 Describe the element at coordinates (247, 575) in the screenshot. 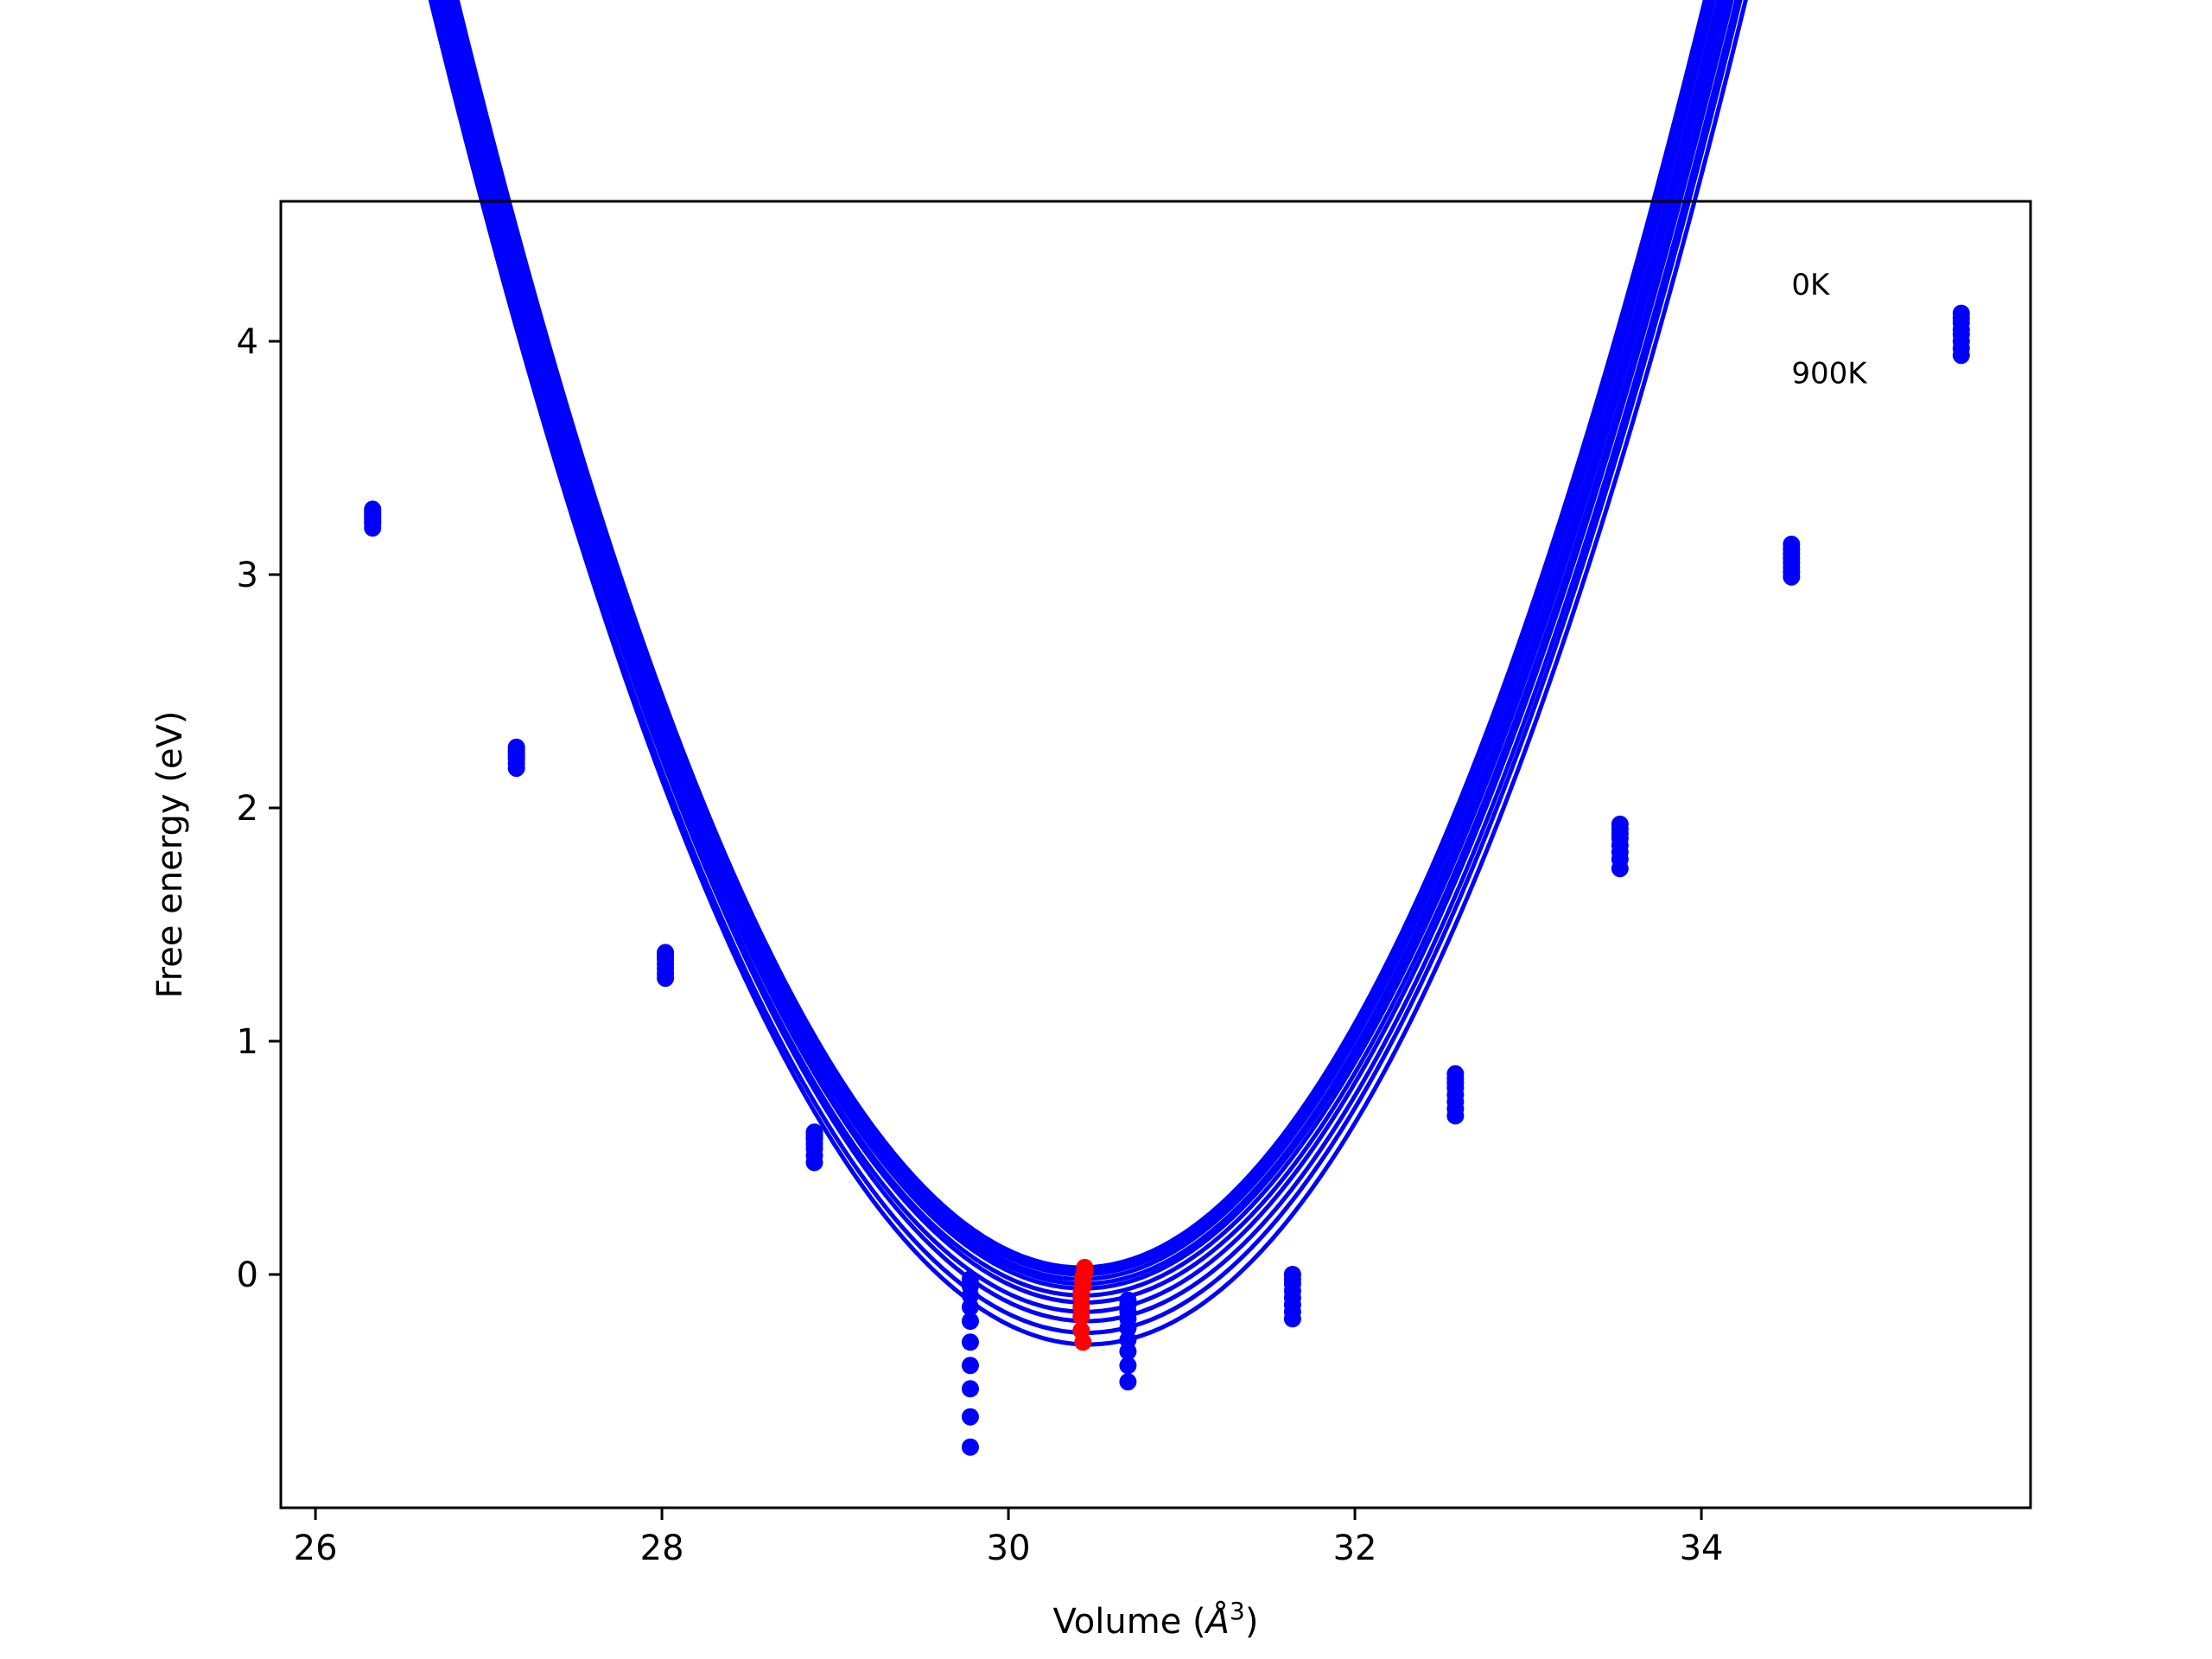

I see `y-tick-label: 3` at that location.